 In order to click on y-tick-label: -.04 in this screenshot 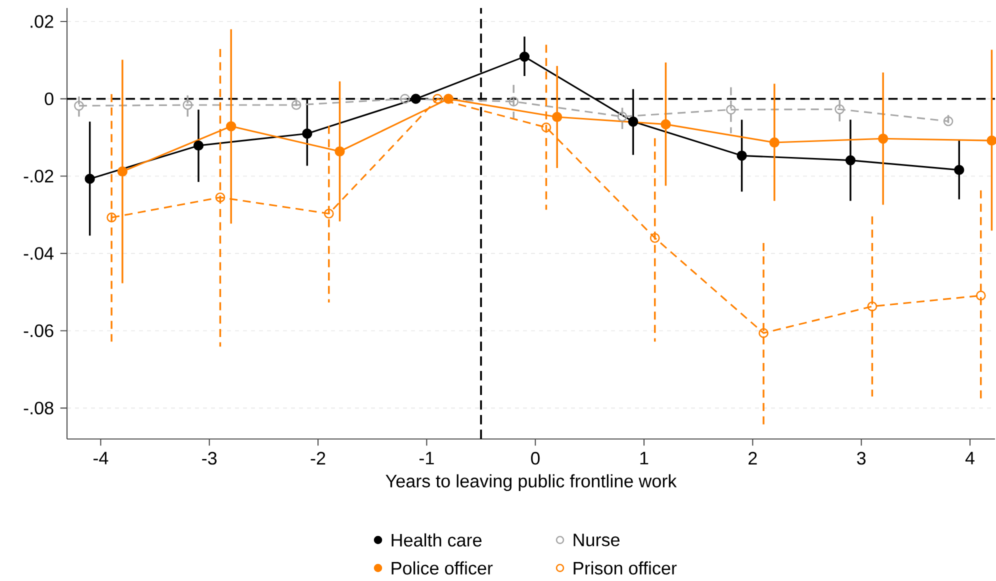, I will do `click(39, 253)`.